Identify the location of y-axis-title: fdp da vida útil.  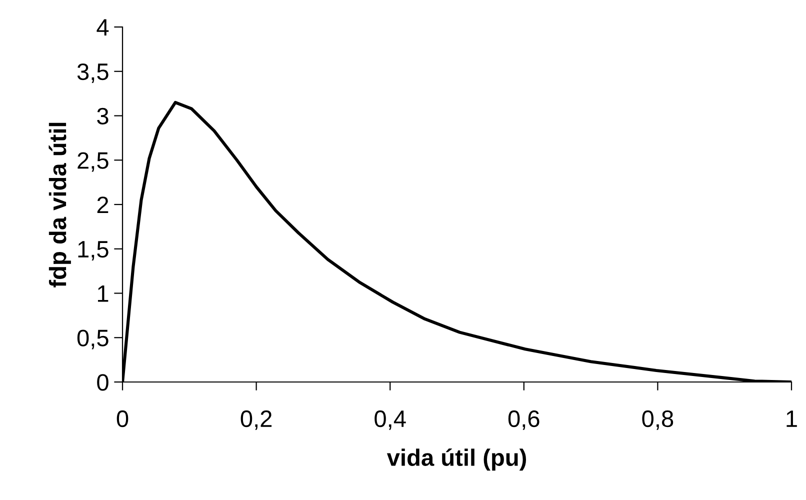
(59, 205).